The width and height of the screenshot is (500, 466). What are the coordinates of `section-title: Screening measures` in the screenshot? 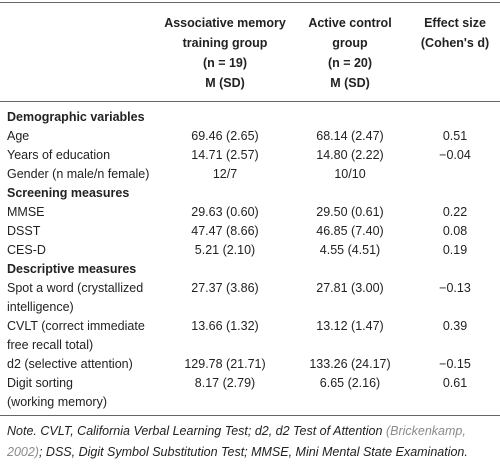 It's located at (68, 193).